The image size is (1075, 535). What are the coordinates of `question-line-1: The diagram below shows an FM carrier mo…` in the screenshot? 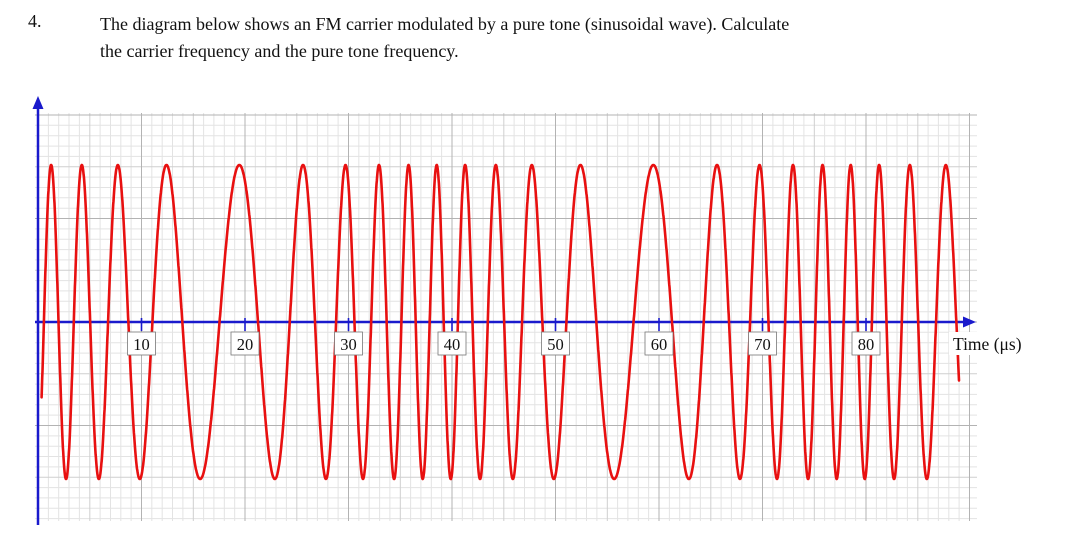 It's located at (445, 24).